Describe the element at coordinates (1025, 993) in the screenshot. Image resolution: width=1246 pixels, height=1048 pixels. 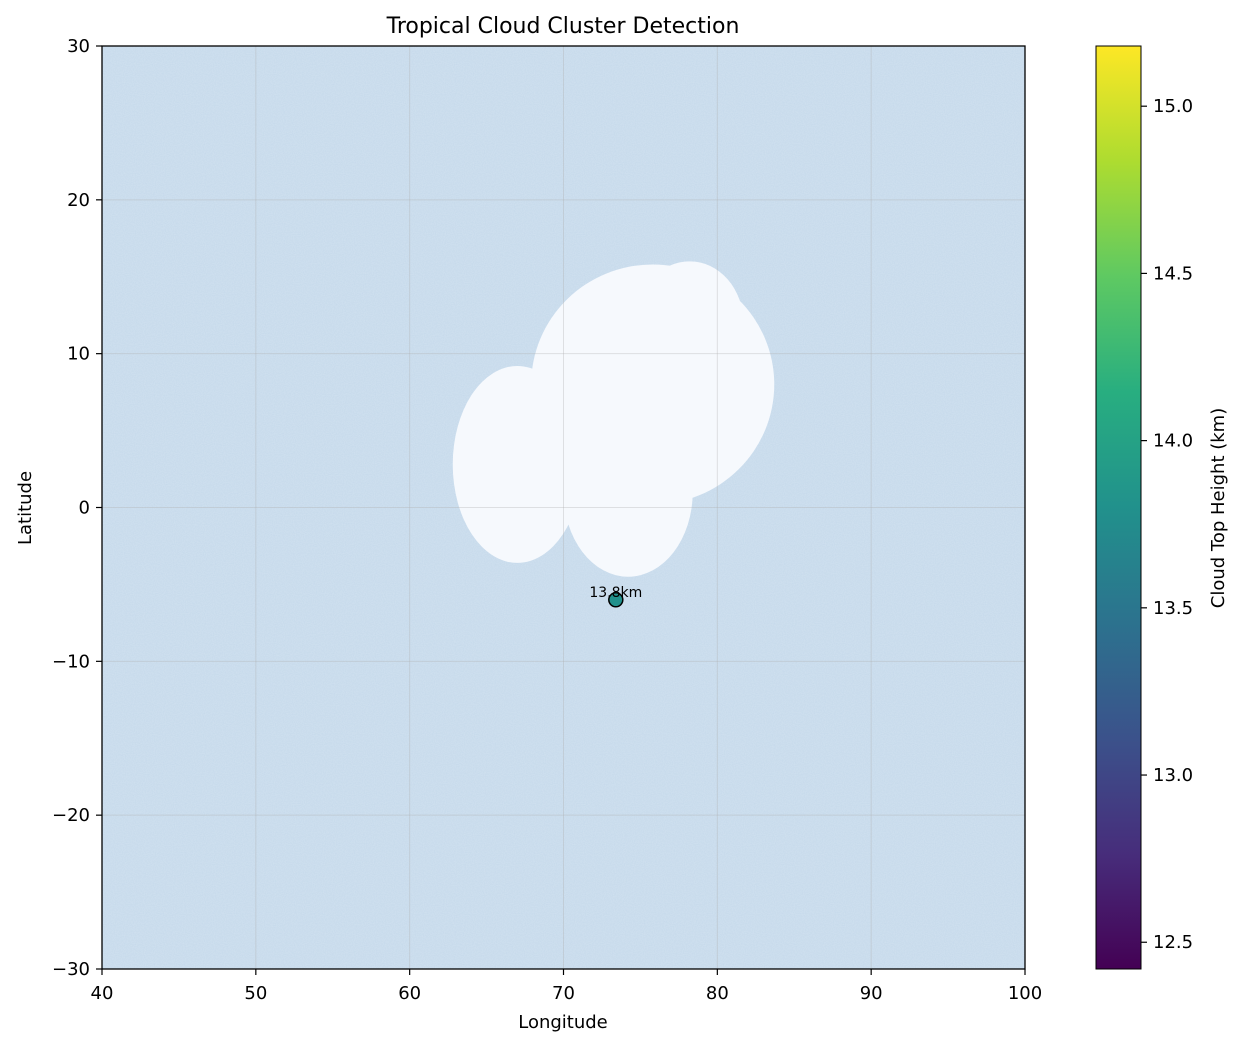
I see `x-tick-label: 100` at that location.